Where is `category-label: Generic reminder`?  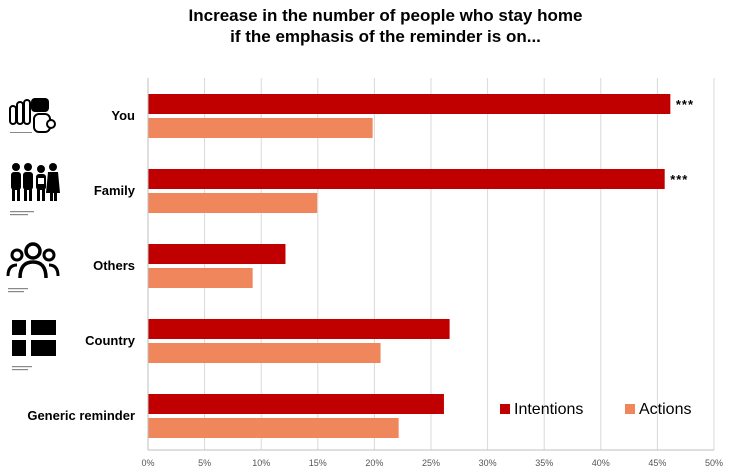 category-label: Generic reminder is located at coordinates (81, 415).